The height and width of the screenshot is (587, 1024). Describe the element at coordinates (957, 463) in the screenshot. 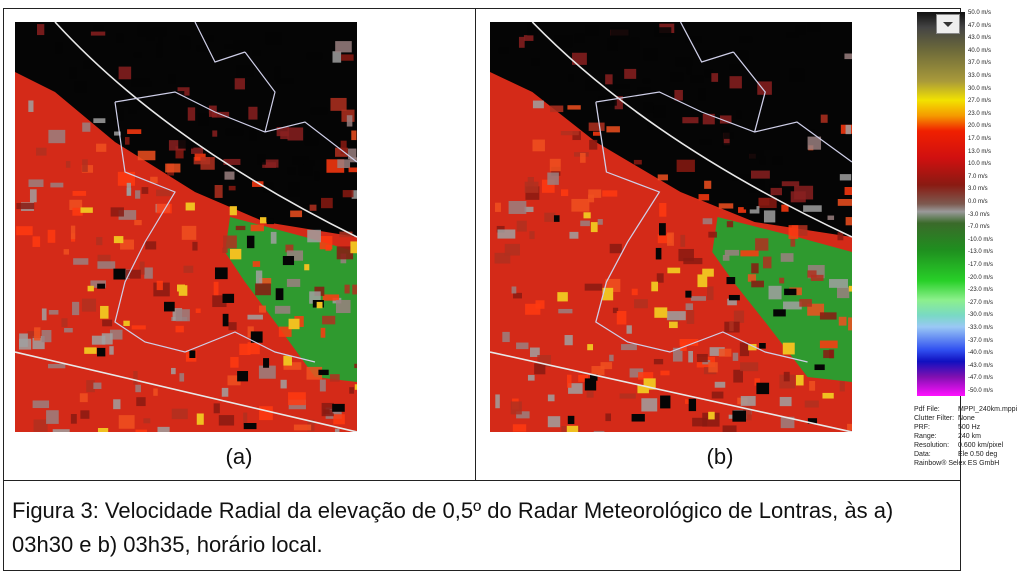

I see `credit: Rainbow® Selex ES GmbH` at that location.